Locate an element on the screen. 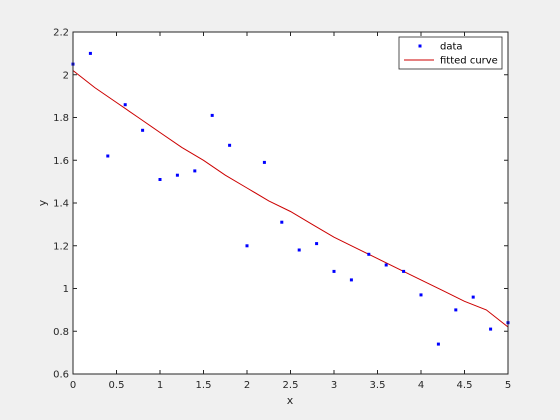 The height and width of the screenshot is (420, 560). x-tick-label: 4.5 is located at coordinates (465, 385).